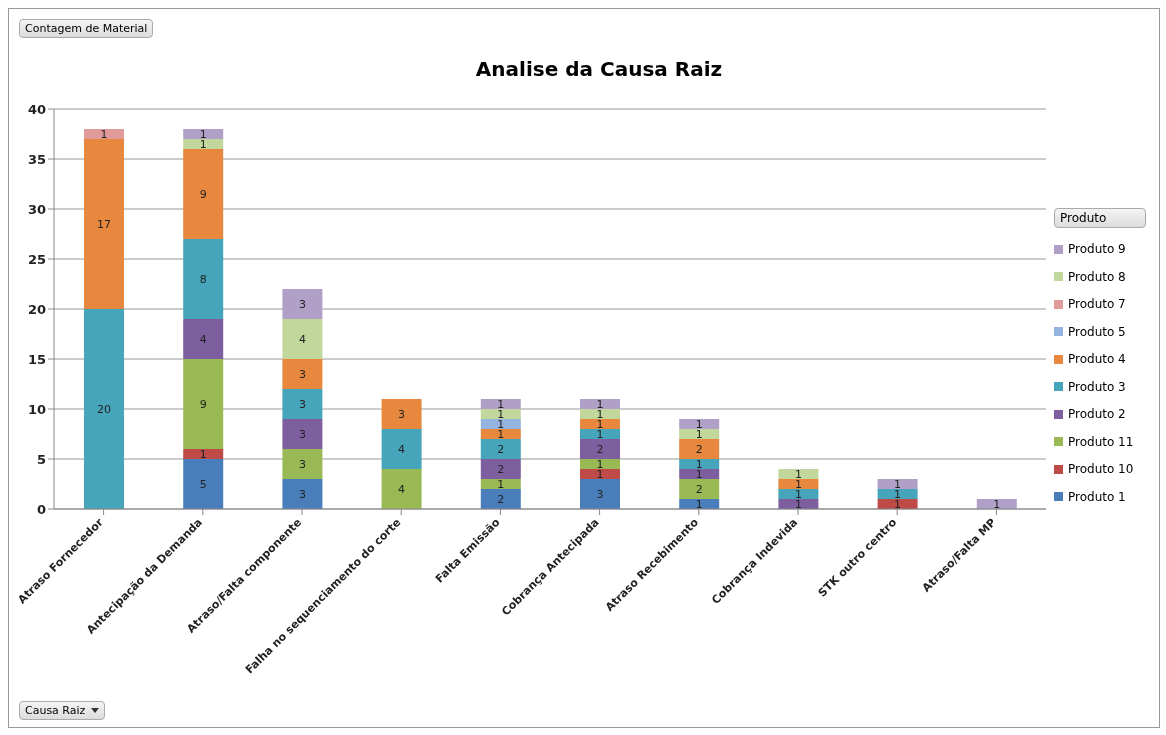  I want to click on legend-label: Produto 10, so click(1101, 469).